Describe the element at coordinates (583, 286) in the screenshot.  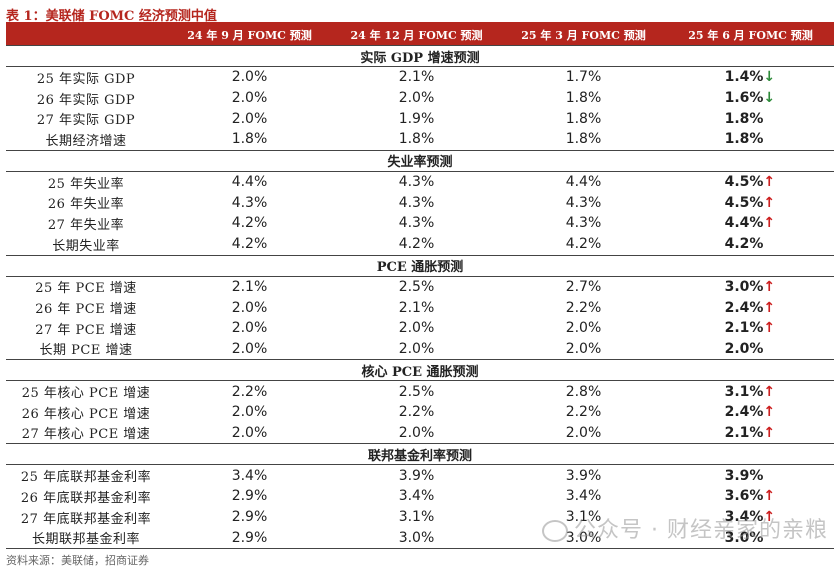
I see `value-cell: 2.7%` at that location.